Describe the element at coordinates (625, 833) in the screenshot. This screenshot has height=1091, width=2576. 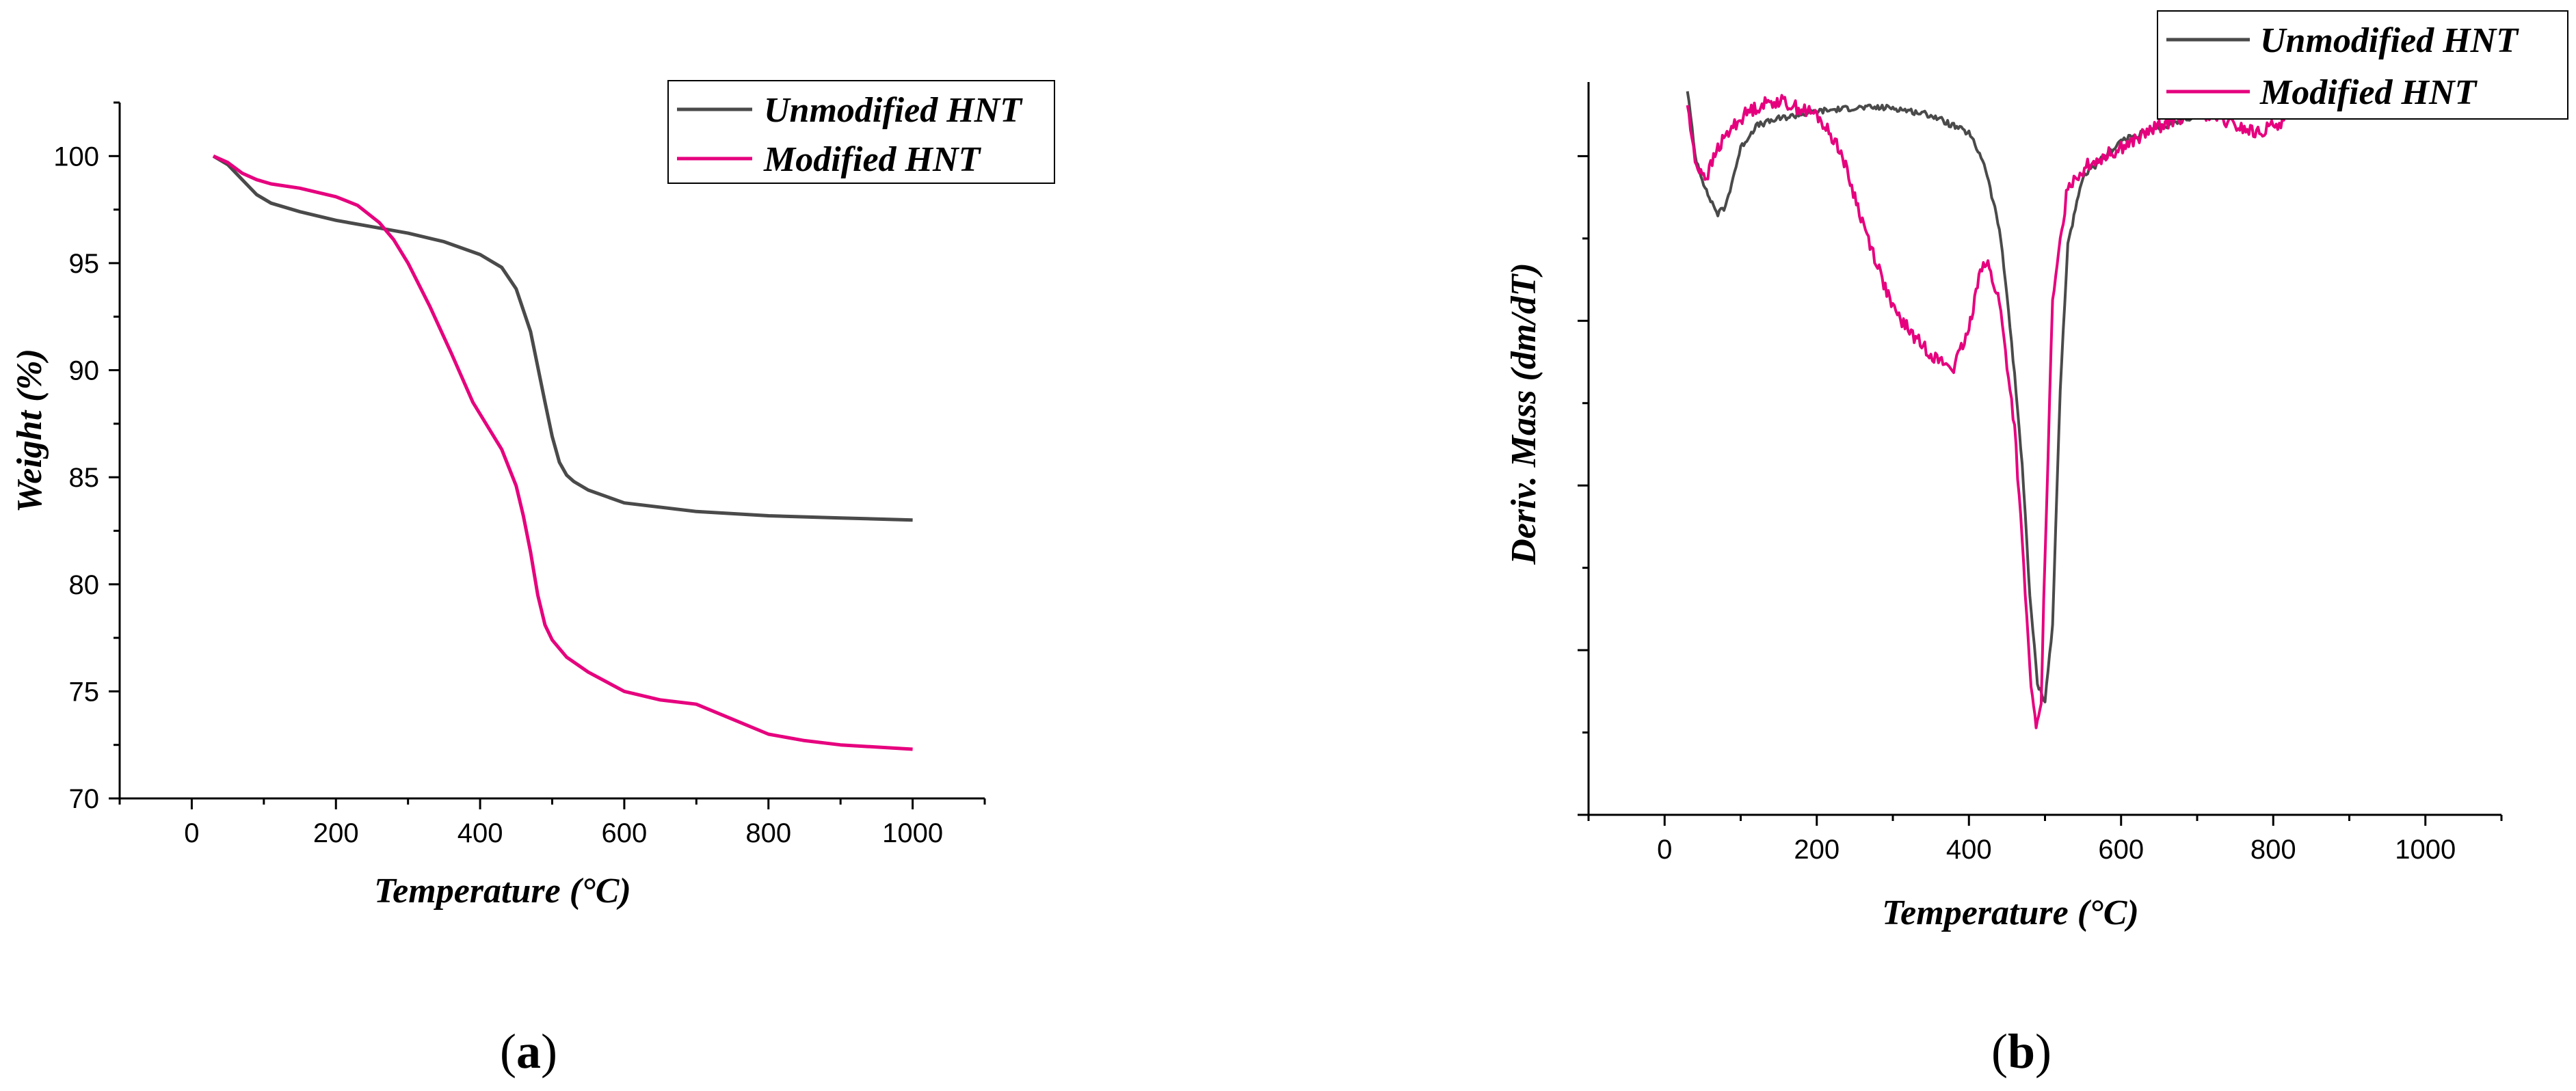
I see `chart-a-x-tick-label: 600` at that location.